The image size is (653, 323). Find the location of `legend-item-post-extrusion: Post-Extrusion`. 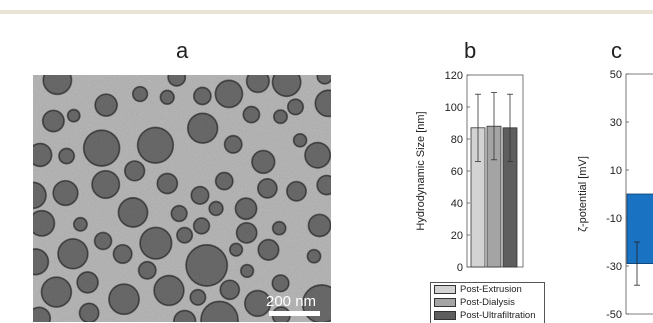

legend-item-post-extrusion: Post-Extrusion is located at coordinates (489, 289).